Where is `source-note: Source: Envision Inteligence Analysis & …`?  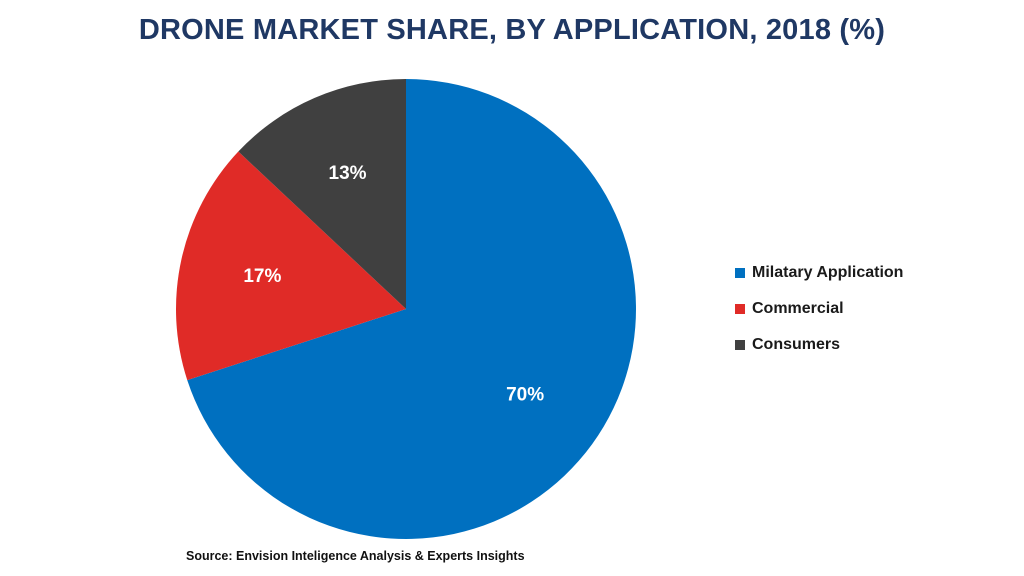
source-note: Source: Envision Inteligence Analysis & … is located at coordinates (355, 556).